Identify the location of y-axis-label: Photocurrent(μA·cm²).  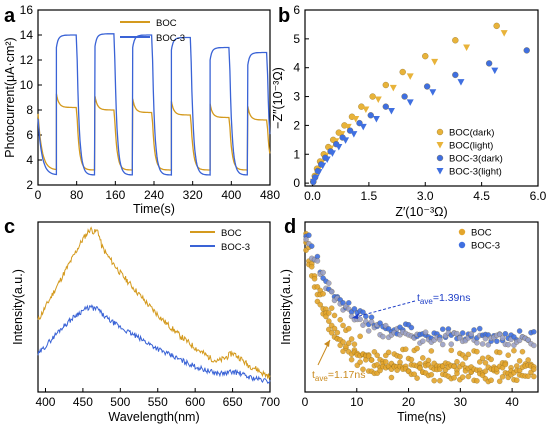
(10, 97).